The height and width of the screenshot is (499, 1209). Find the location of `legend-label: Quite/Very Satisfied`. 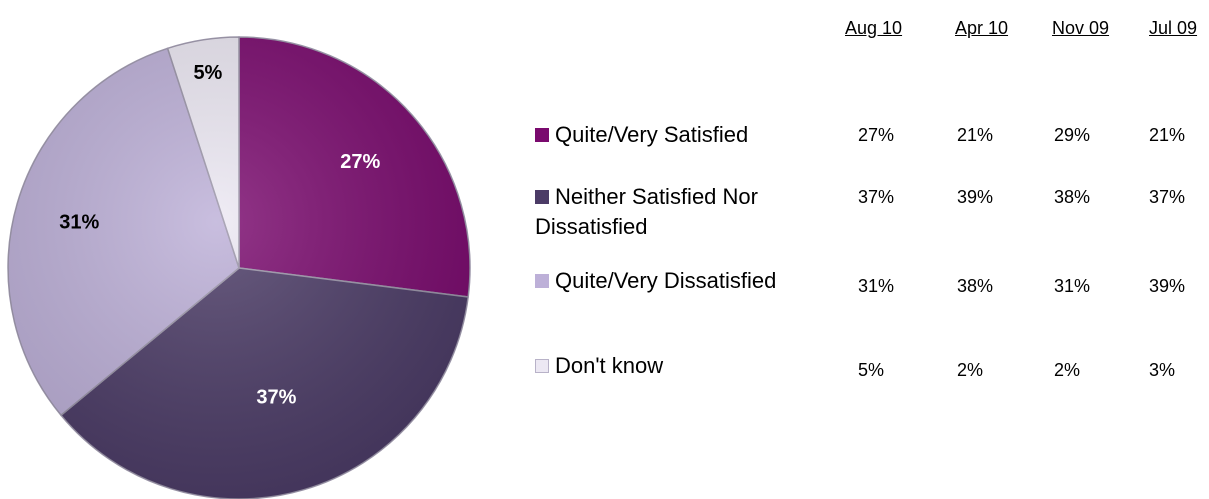

legend-label: Quite/Very Satisfied is located at coordinates (652, 134).